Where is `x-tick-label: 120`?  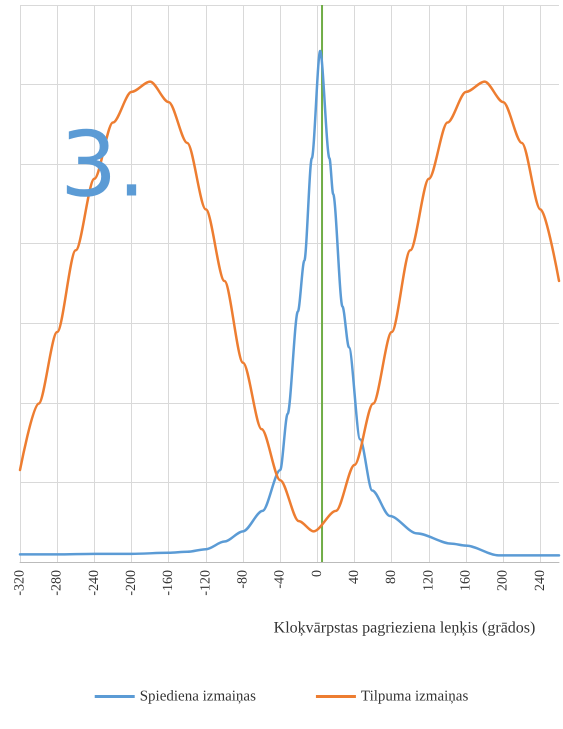
x-tick-label: 120 is located at coordinates (428, 580).